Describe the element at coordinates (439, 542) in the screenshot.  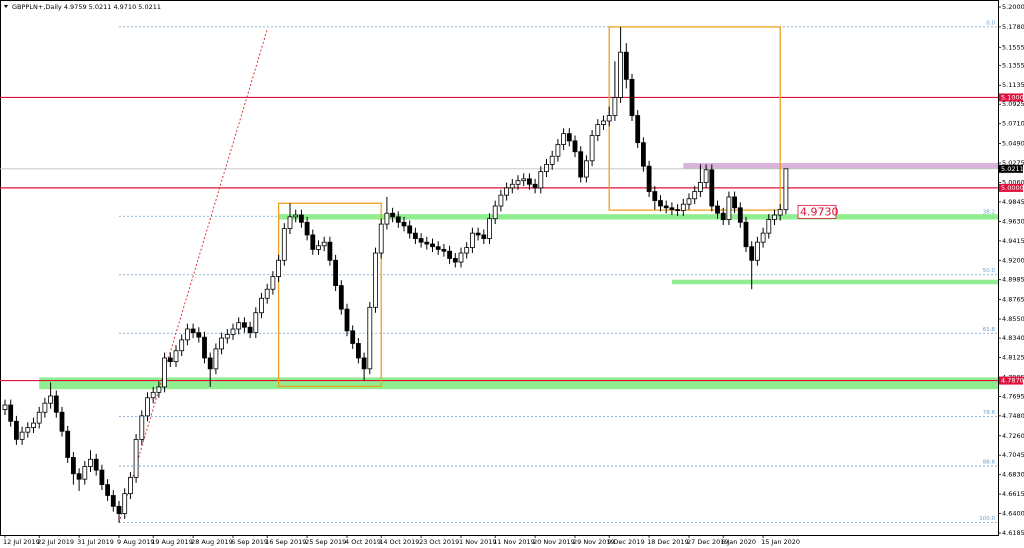
I see `x-tick-label: 23 Oct 2019` at that location.